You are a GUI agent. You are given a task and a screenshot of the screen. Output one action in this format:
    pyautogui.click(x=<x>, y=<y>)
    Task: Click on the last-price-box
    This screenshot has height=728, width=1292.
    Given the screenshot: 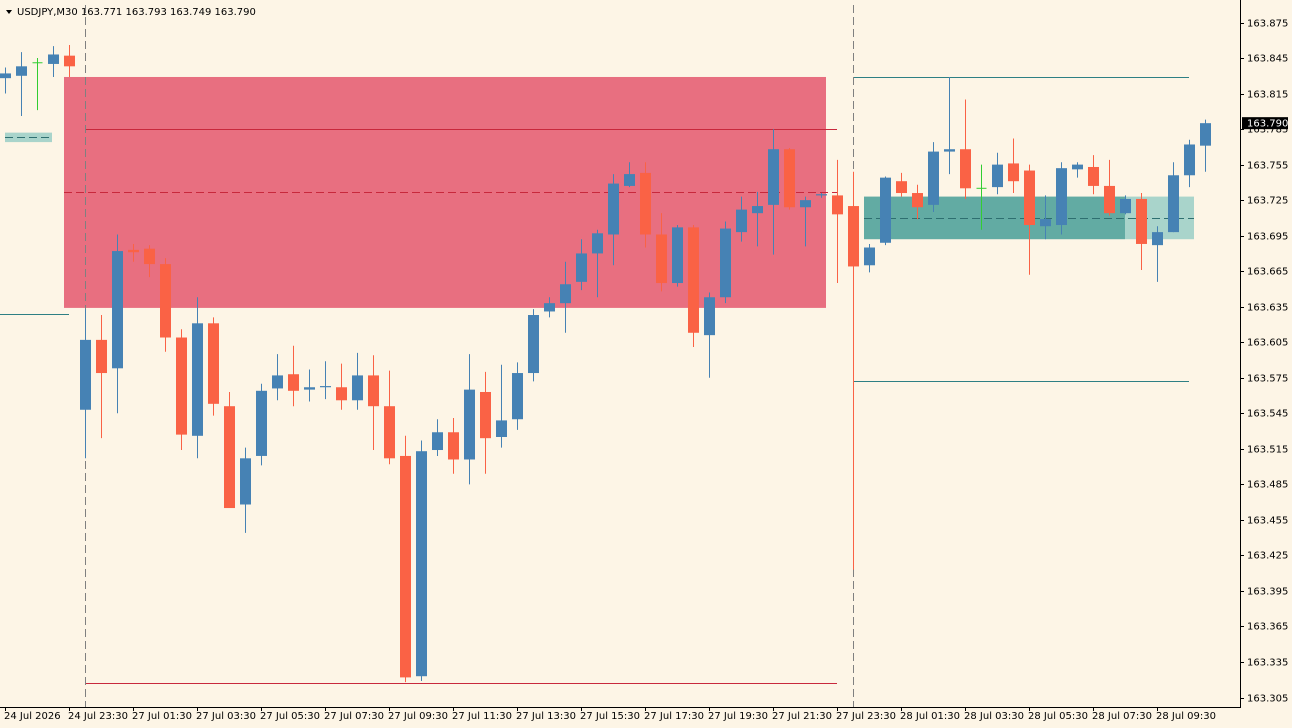 What is the action you would take?
    pyautogui.click(x=1265, y=123)
    